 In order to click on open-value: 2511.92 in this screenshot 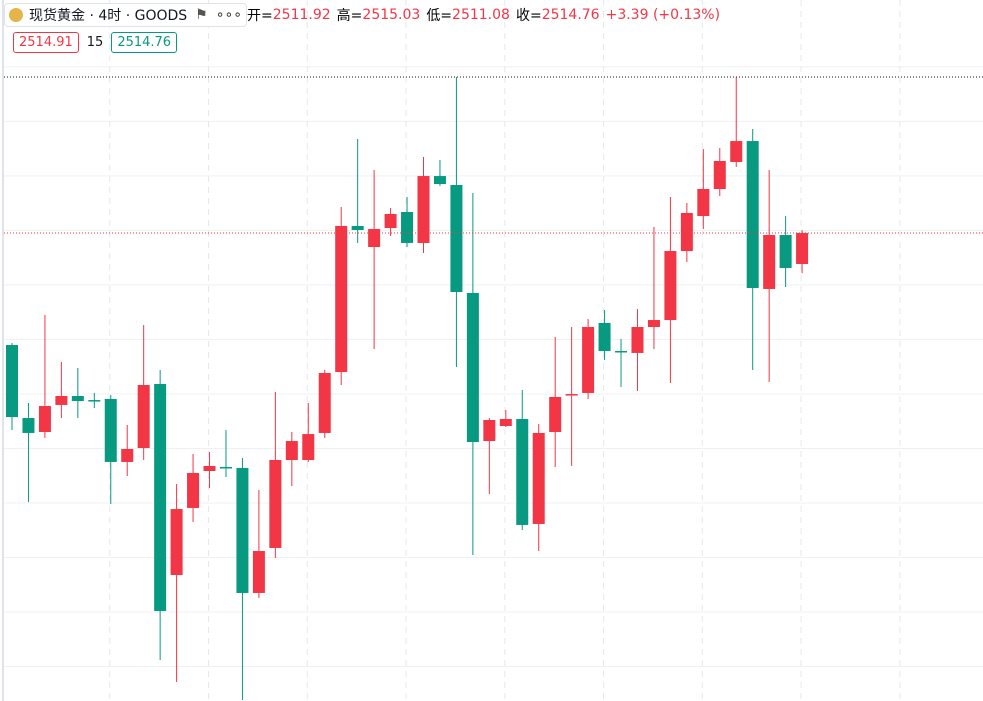, I will do `click(301, 15)`.